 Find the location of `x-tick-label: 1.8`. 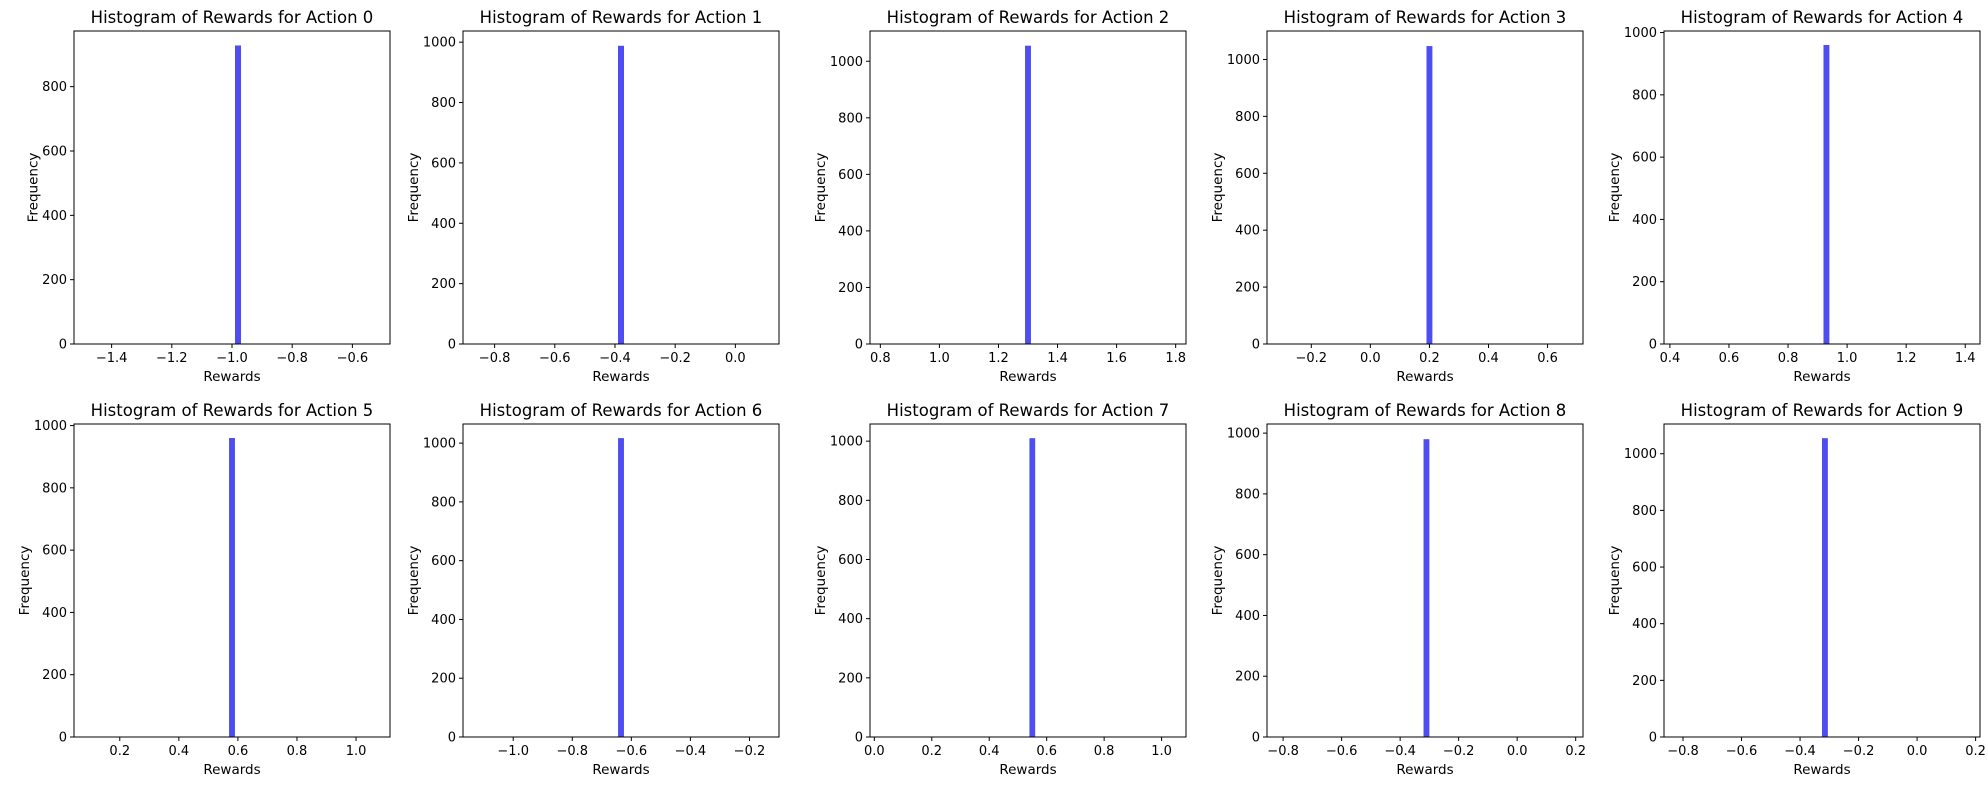

x-tick-label: 1.8 is located at coordinates (1175, 358).